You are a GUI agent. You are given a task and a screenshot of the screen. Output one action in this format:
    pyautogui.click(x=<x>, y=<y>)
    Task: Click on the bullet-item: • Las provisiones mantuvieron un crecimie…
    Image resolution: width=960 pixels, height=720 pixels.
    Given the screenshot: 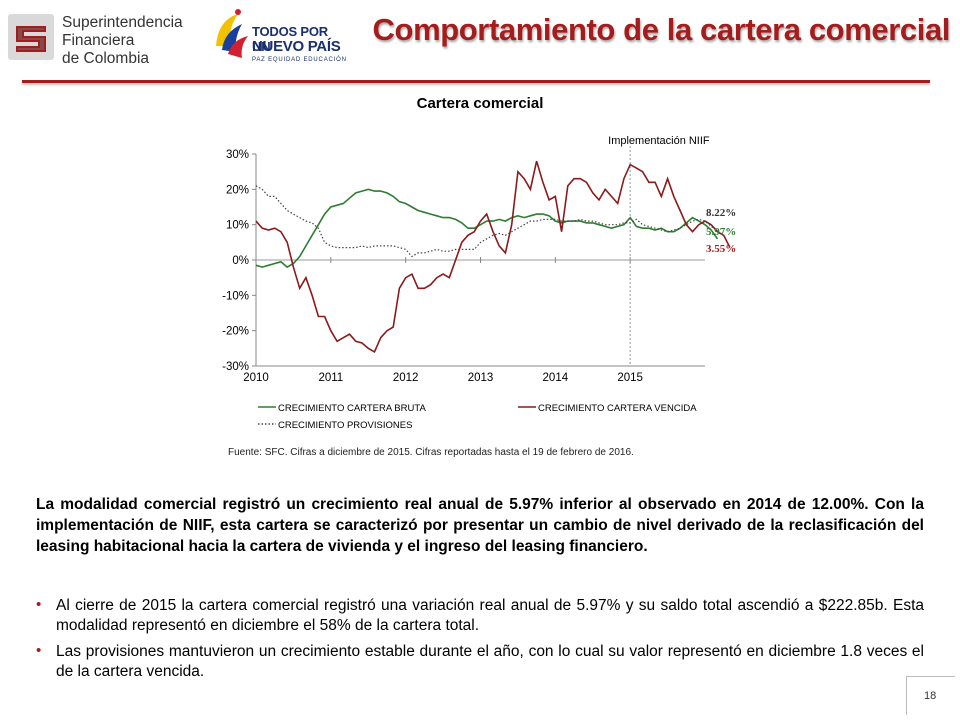 What is the action you would take?
    pyautogui.click(x=480, y=661)
    